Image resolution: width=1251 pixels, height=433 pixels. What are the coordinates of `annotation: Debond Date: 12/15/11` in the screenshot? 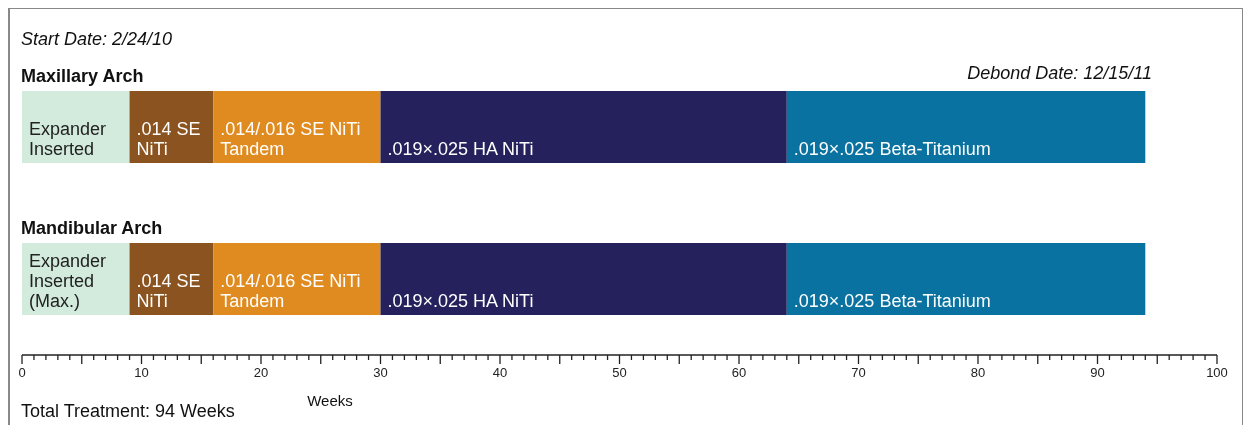 It's located at (1059, 73).